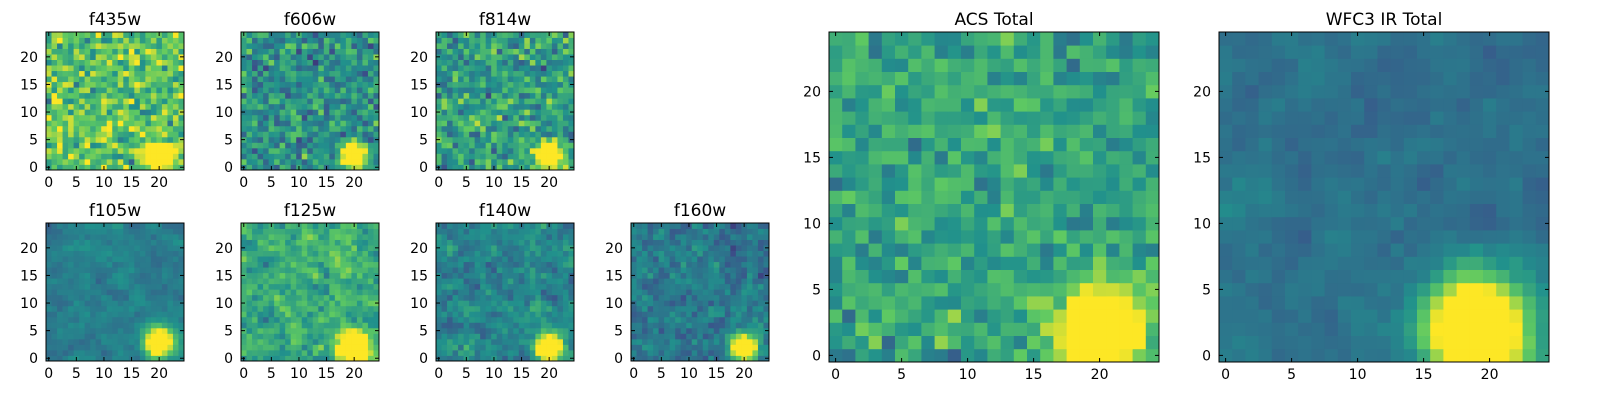 The height and width of the screenshot is (400, 1600). Describe the element at coordinates (310, 101) in the screenshot. I see `plot-frame` at that location.